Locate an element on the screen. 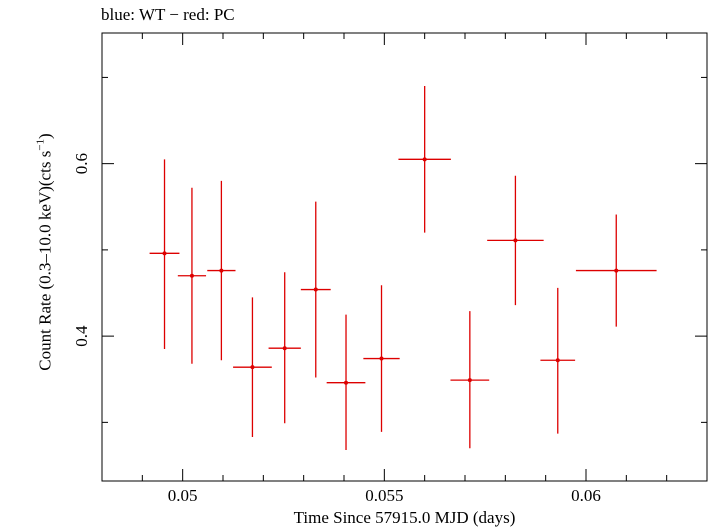  x-tick-label: 0.05 is located at coordinates (183, 495).